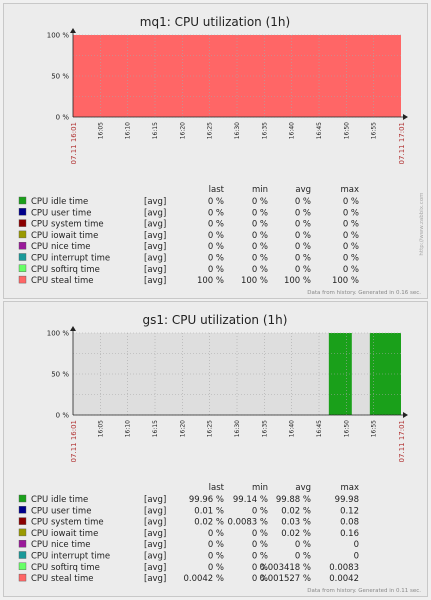  Describe the element at coordinates (422, 223) in the screenshot. I see `side-watermark-text: http://www.zabbix.com` at that location.